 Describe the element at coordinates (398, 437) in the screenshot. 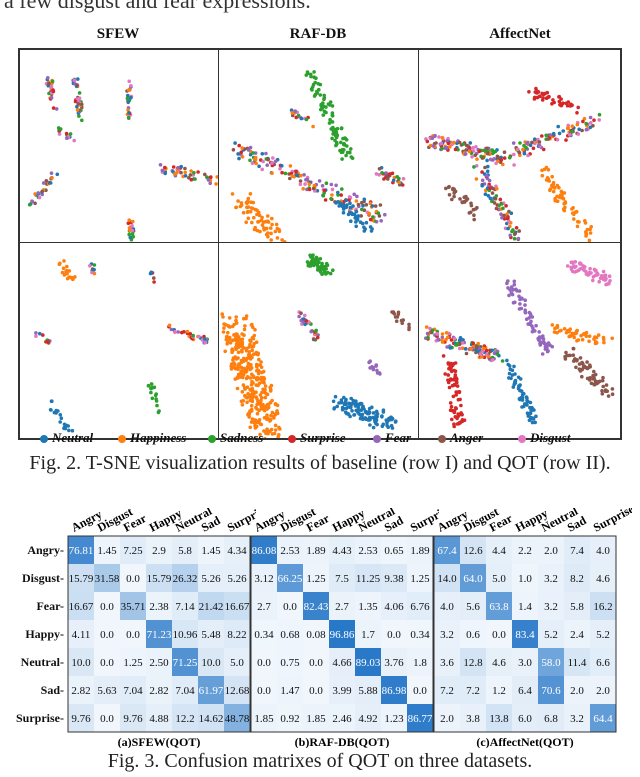

I see `legend-label: Fear` at that location.